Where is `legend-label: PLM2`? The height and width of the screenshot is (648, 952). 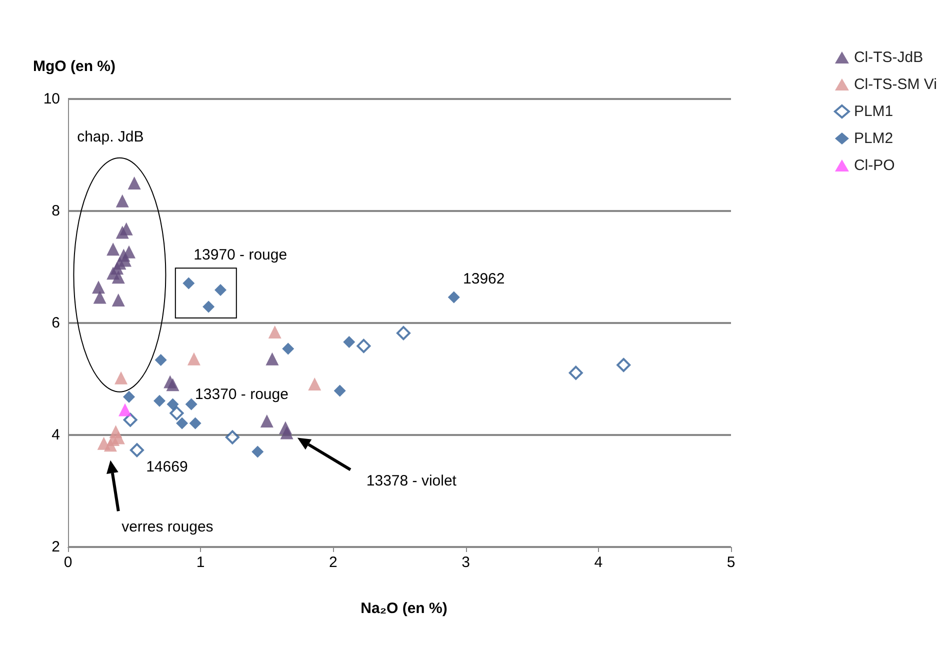 legend-label: PLM2 is located at coordinates (874, 138).